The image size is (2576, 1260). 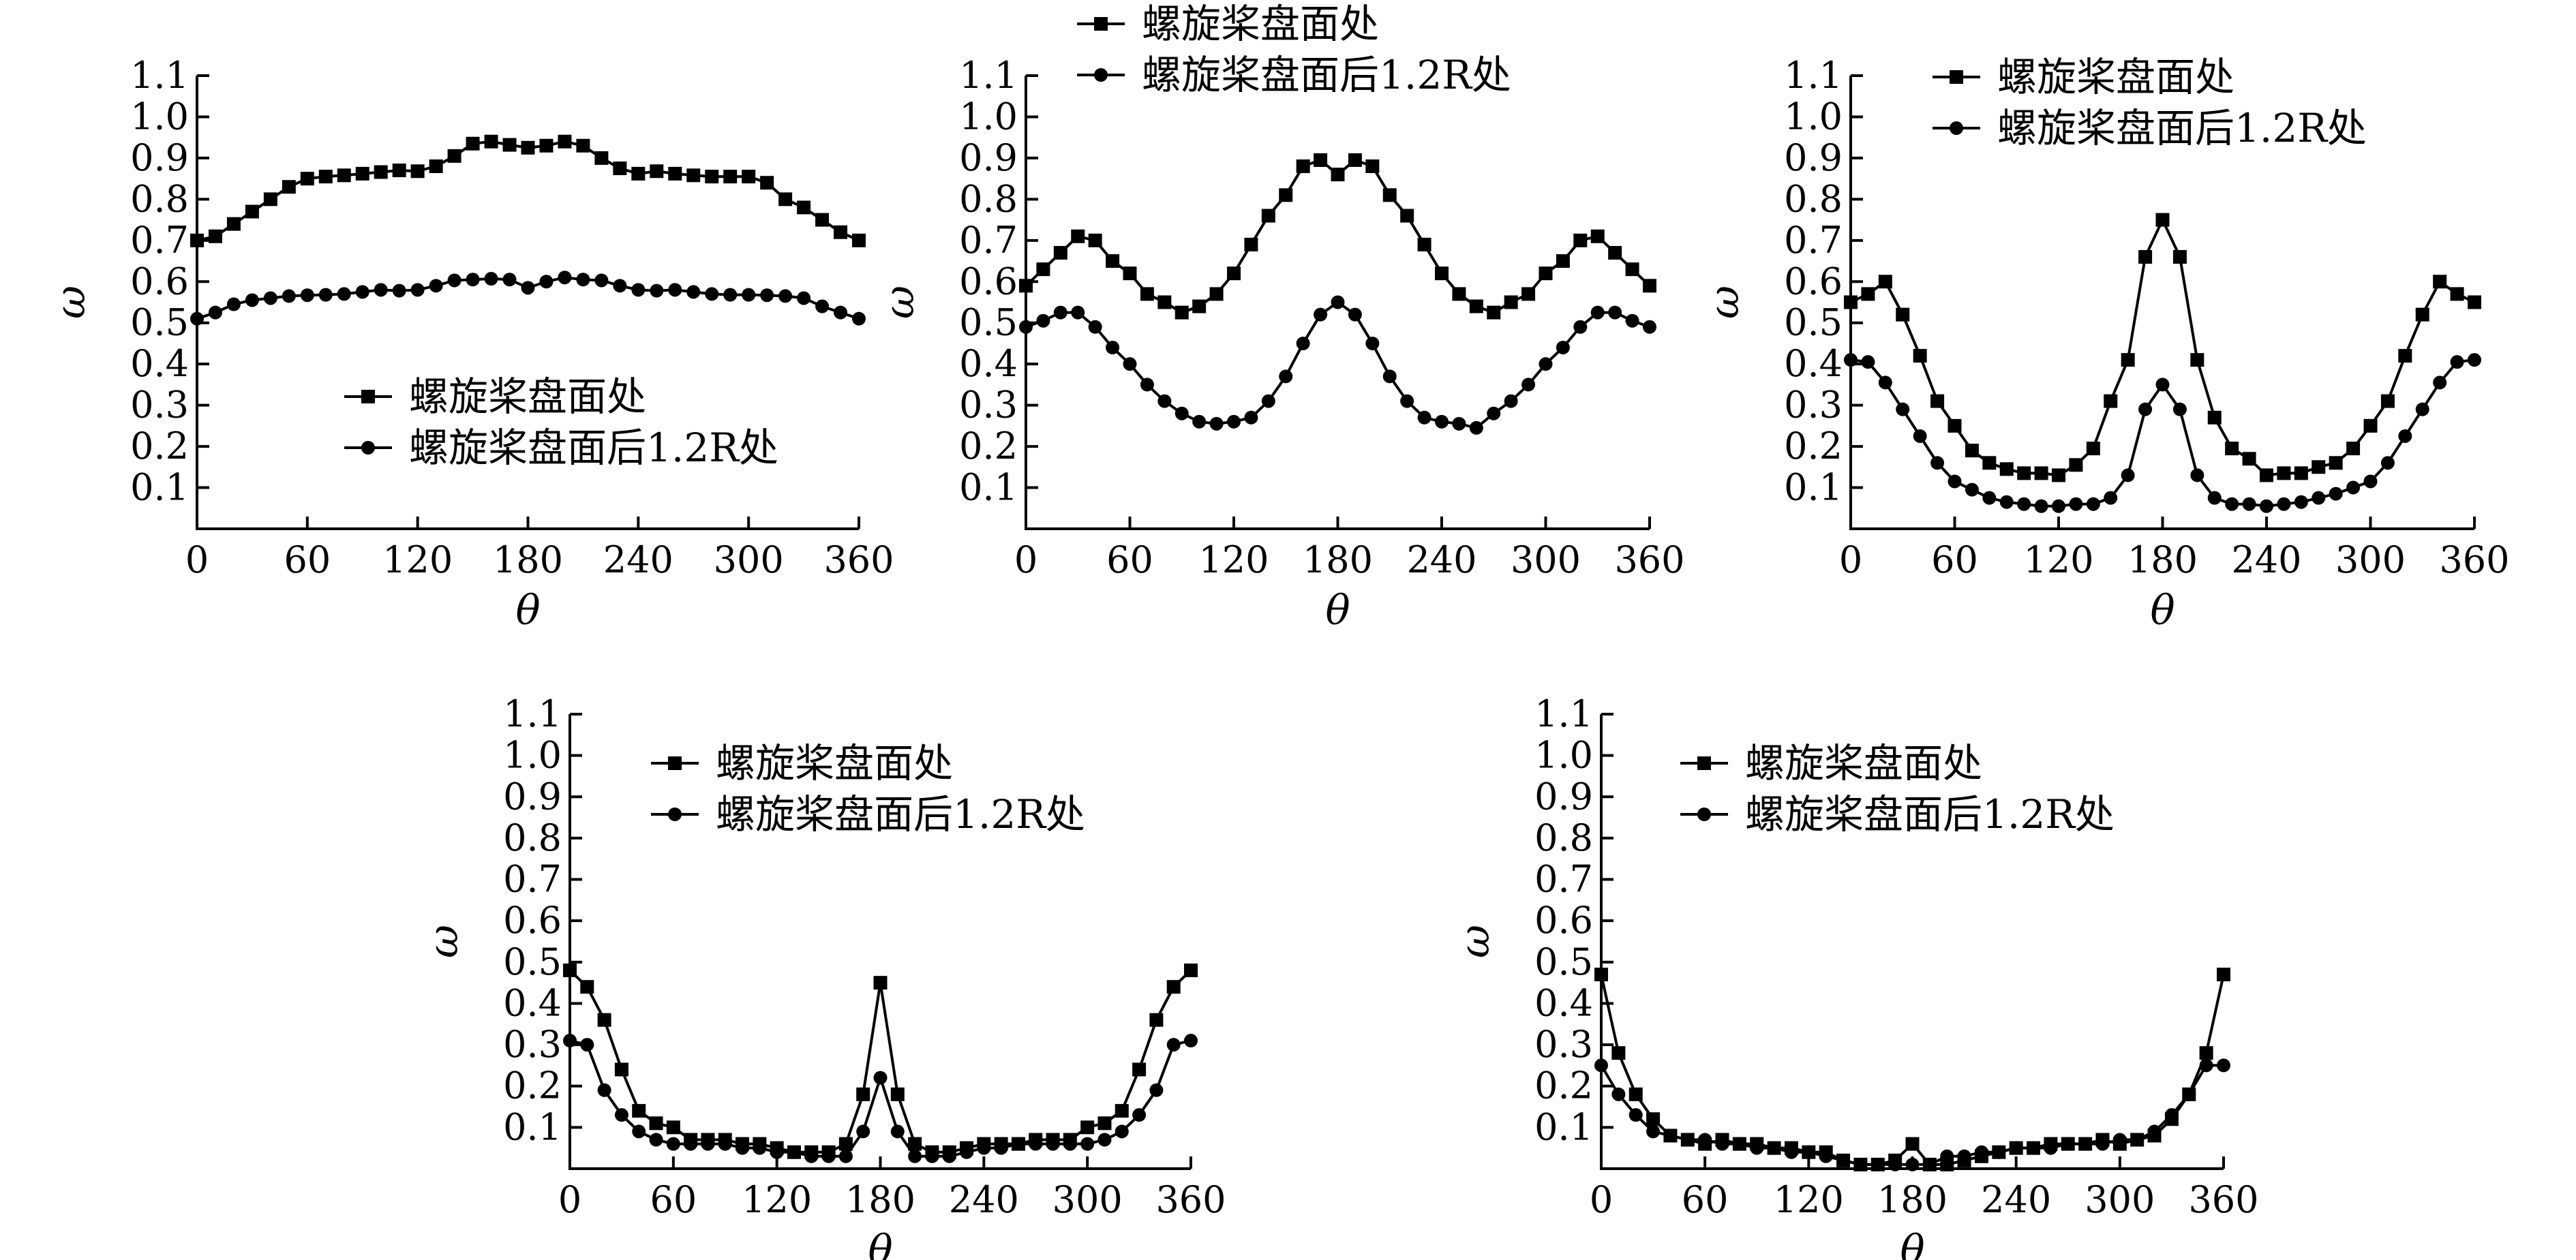 I want to click on y-tick-label: 0.5, so click(x=989, y=322).